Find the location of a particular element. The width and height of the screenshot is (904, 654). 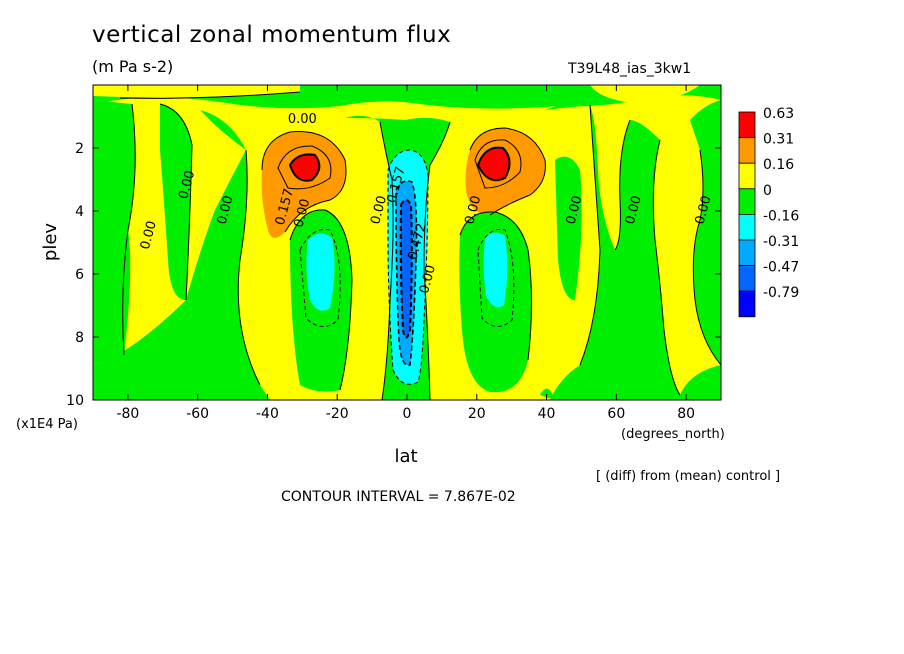

contour-inner-right is located at coordinates (498, 164).